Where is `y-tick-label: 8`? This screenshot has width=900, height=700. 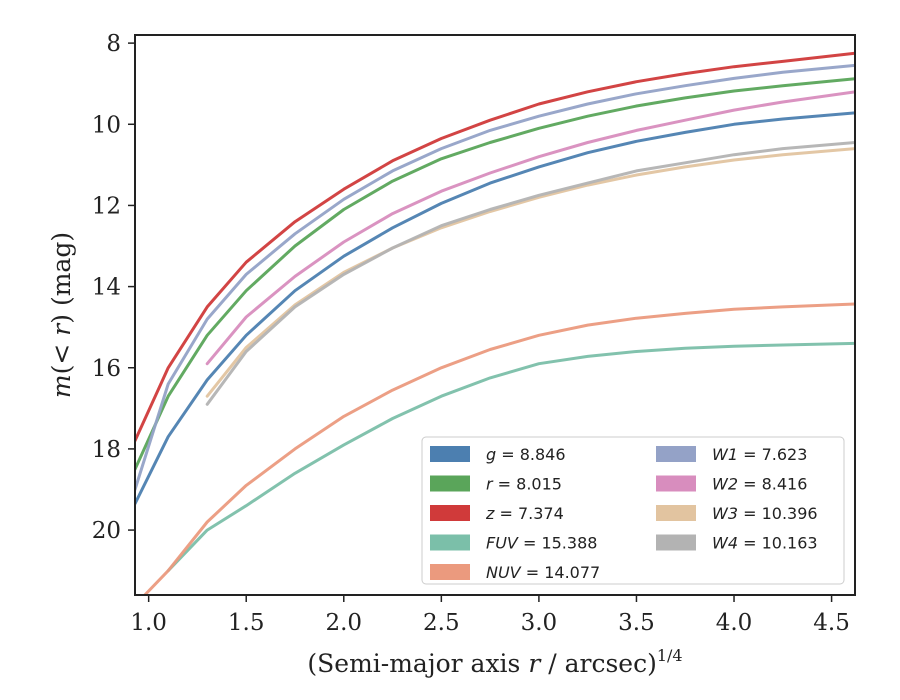 y-tick-label: 8 is located at coordinates (113, 44).